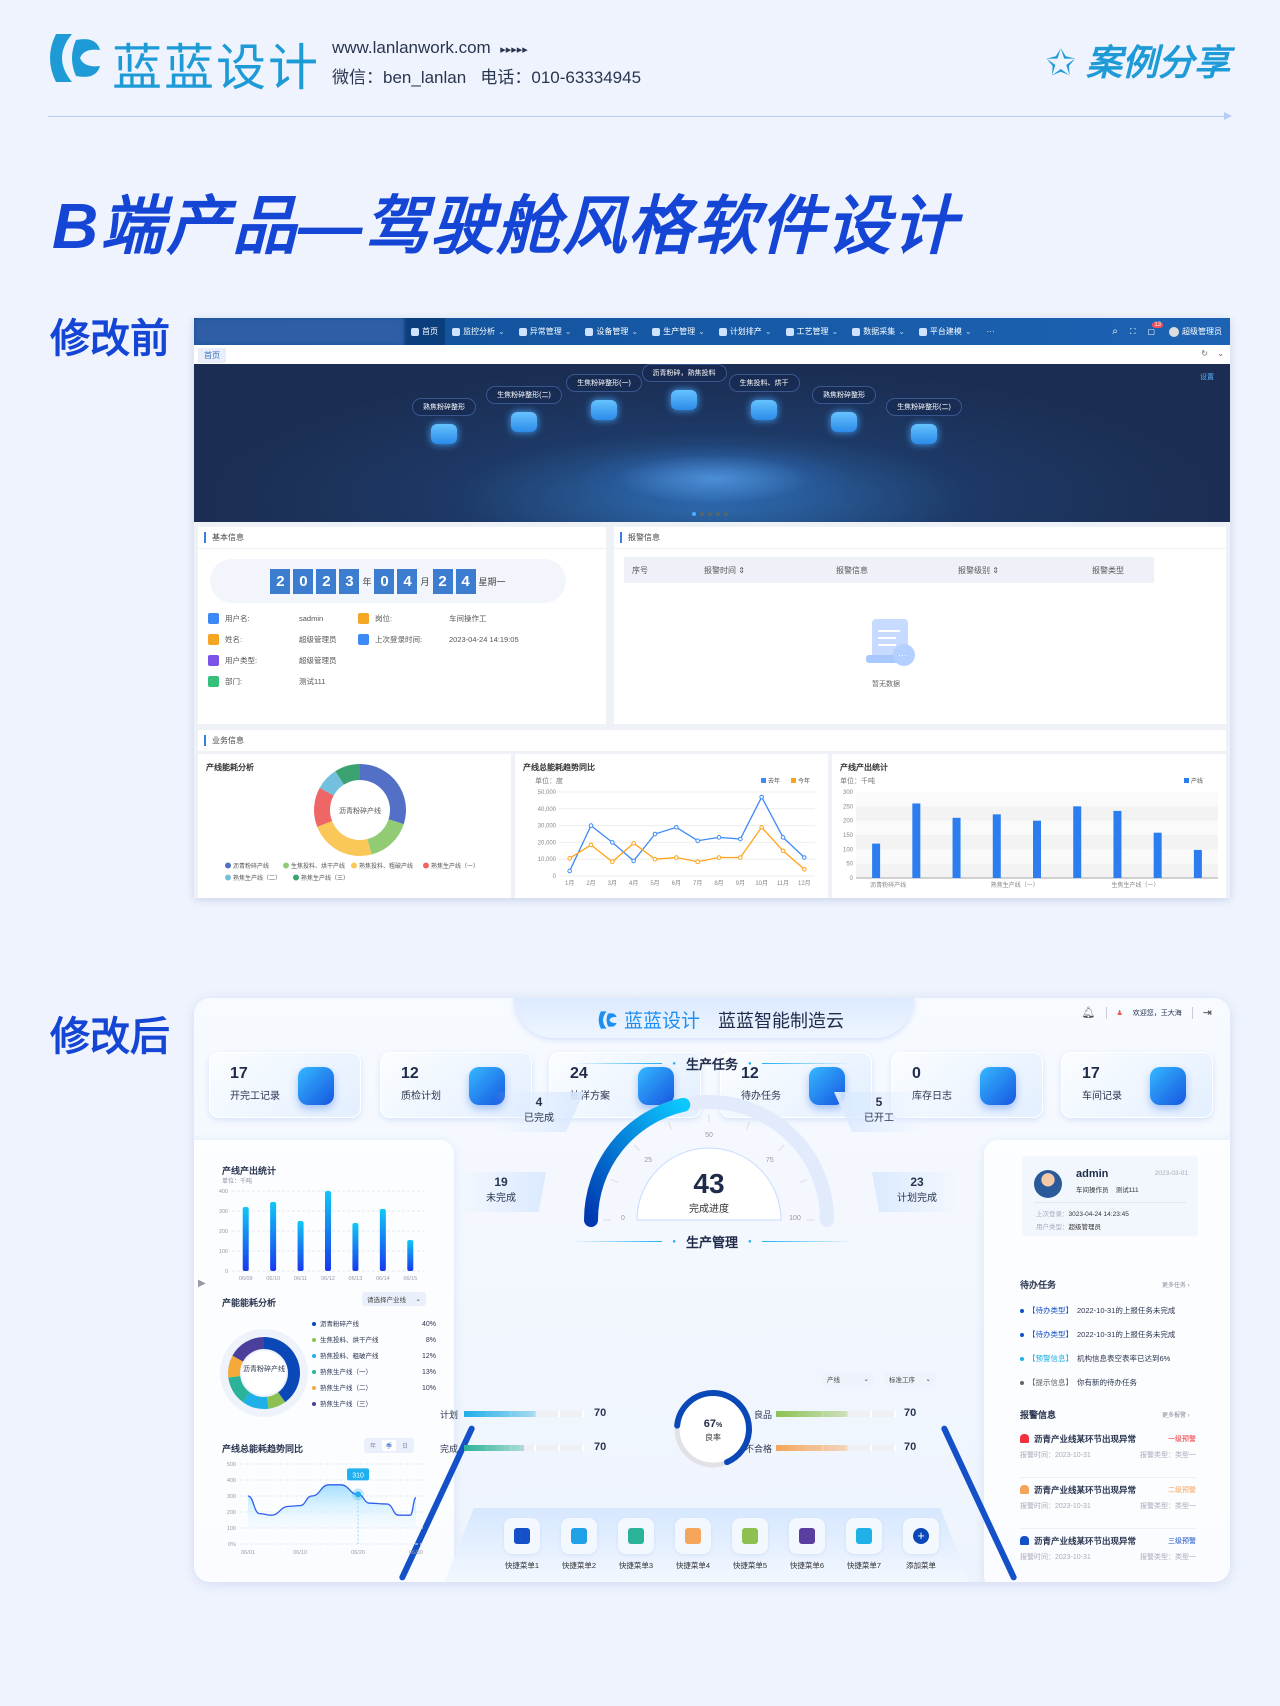 This screenshot has height=1706, width=1280. What do you see at coordinates (1137, 1085) in the screenshot?
I see `stat-card: 17 车间记录` at bounding box center [1137, 1085].